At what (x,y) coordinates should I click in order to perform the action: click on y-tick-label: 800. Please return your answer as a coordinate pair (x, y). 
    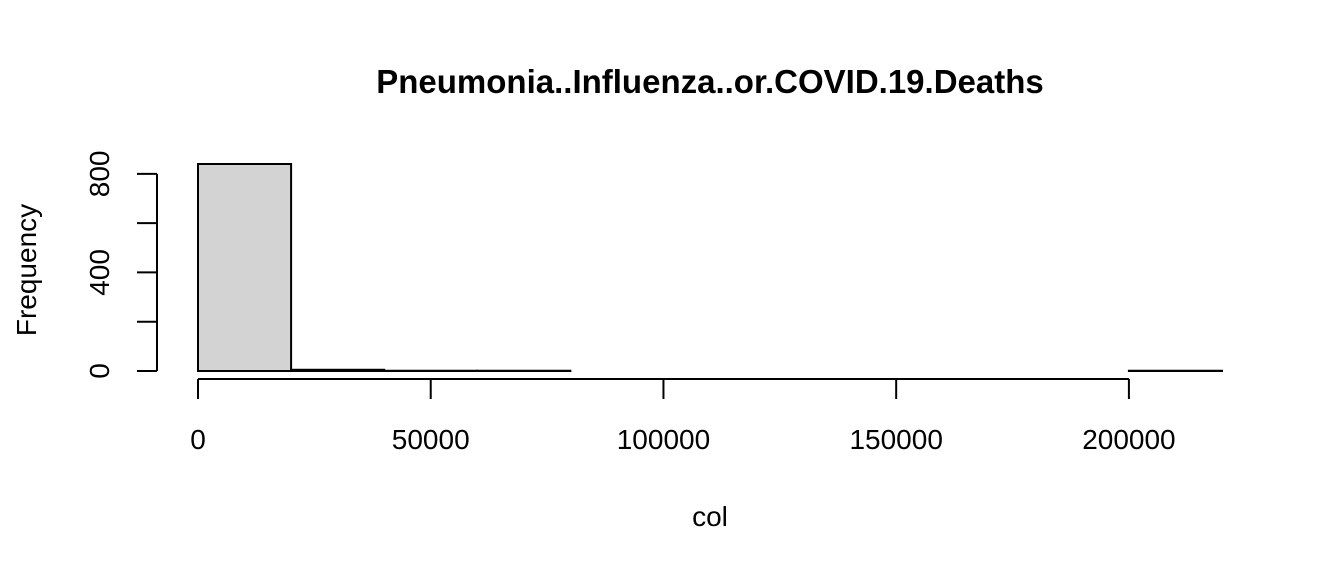
    Looking at the image, I should click on (99, 173).